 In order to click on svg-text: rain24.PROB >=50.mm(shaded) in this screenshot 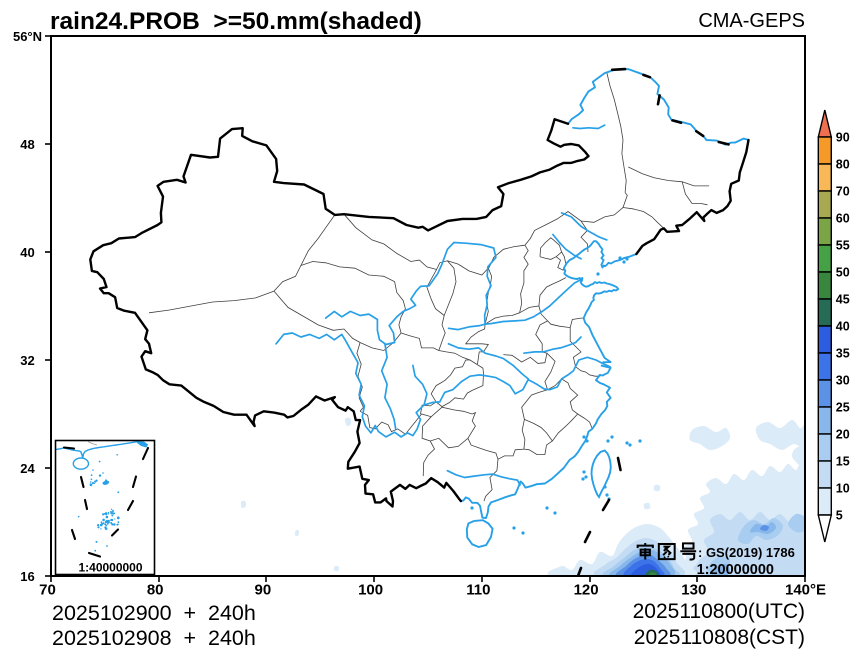, I will do `click(236, 21)`.